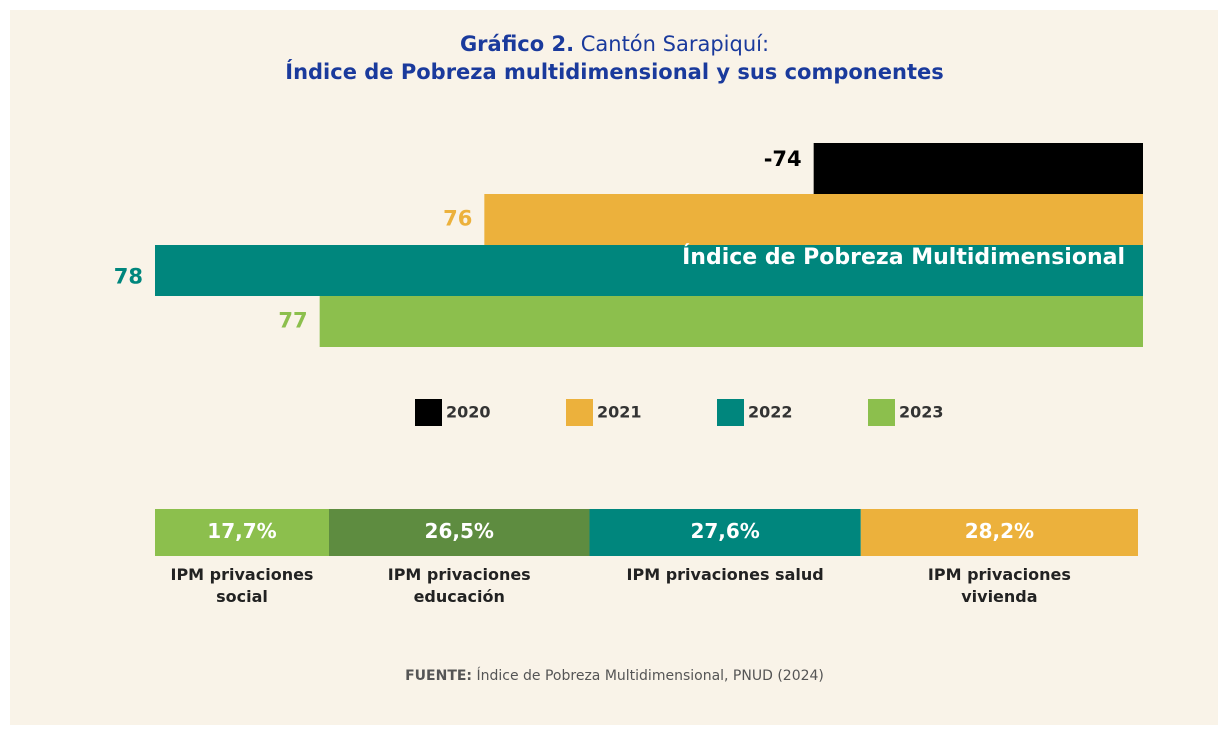 The height and width of the screenshot is (735, 1229). What do you see at coordinates (783, 159) in the screenshot?
I see `bar-value-label: -74` at bounding box center [783, 159].